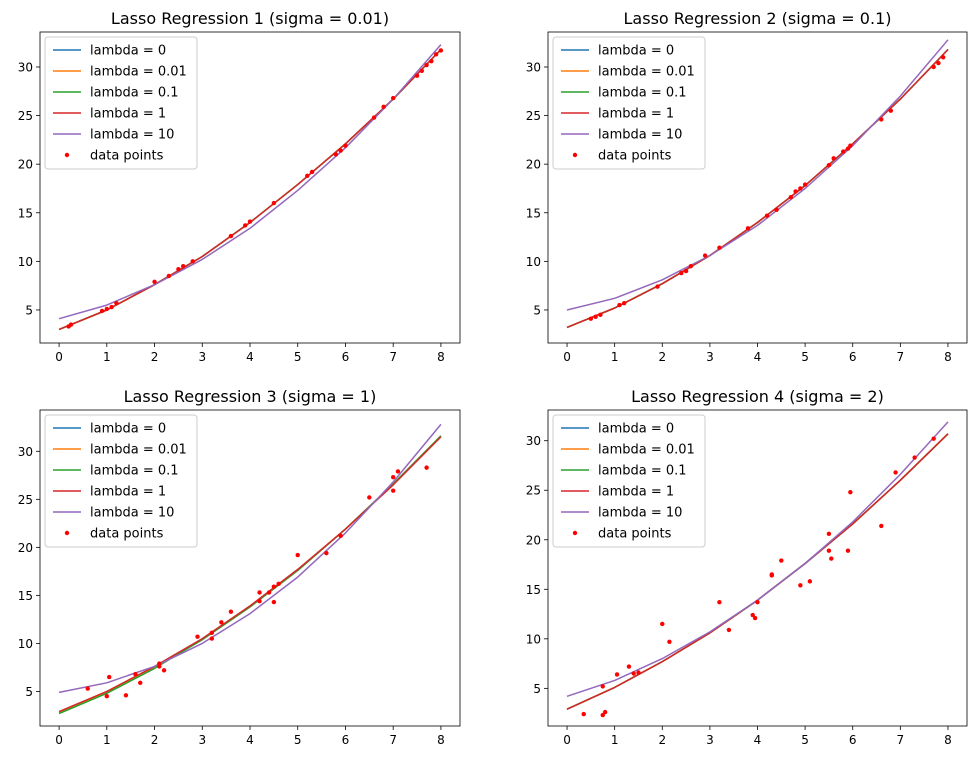 Image resolution: width=977 pixels, height=759 pixels. I want to click on chart-title: Lasso Regression 1 (sigma = 0.01), so click(250, 18).